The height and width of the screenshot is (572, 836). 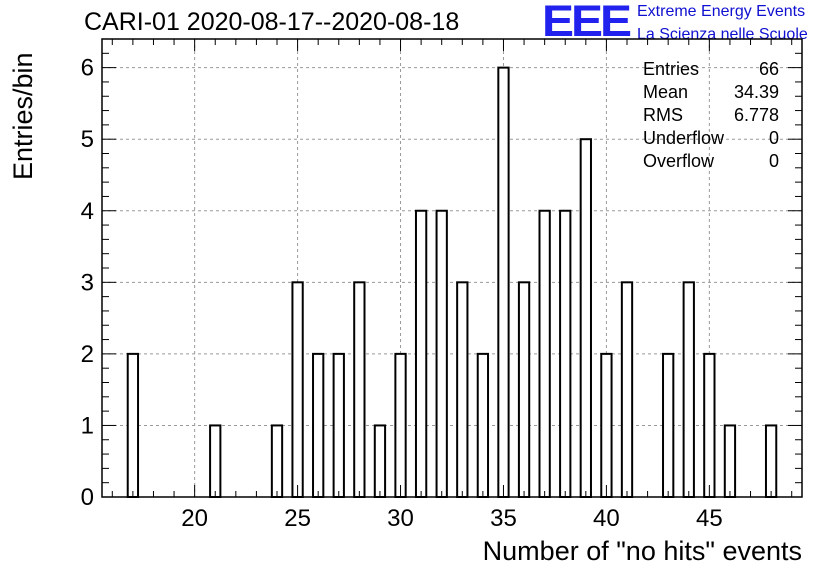 What do you see at coordinates (87, 425) in the screenshot?
I see `y-tick-label: 1` at bounding box center [87, 425].